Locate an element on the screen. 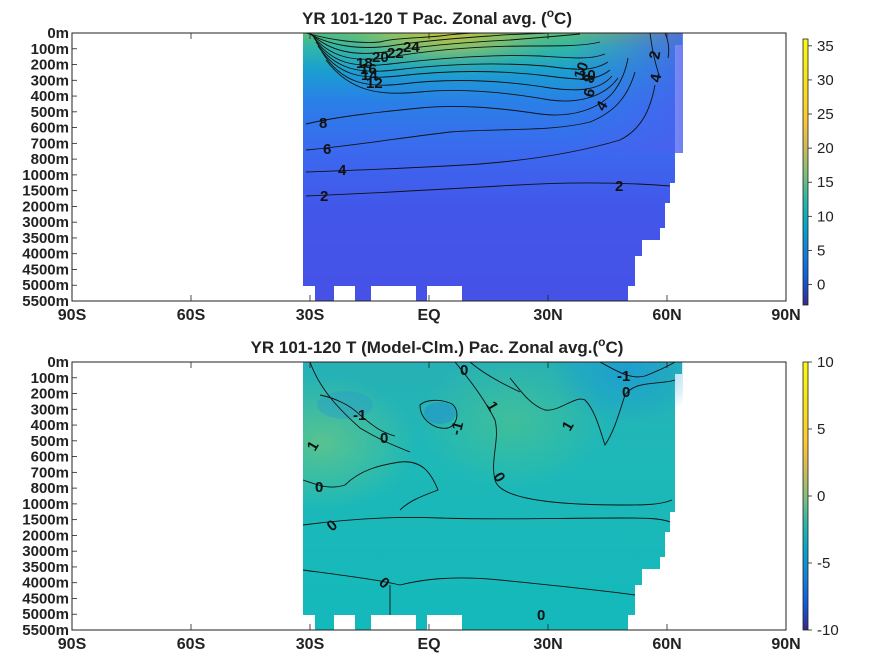  colorbar-tick-label: -5 is located at coordinates (823, 563).